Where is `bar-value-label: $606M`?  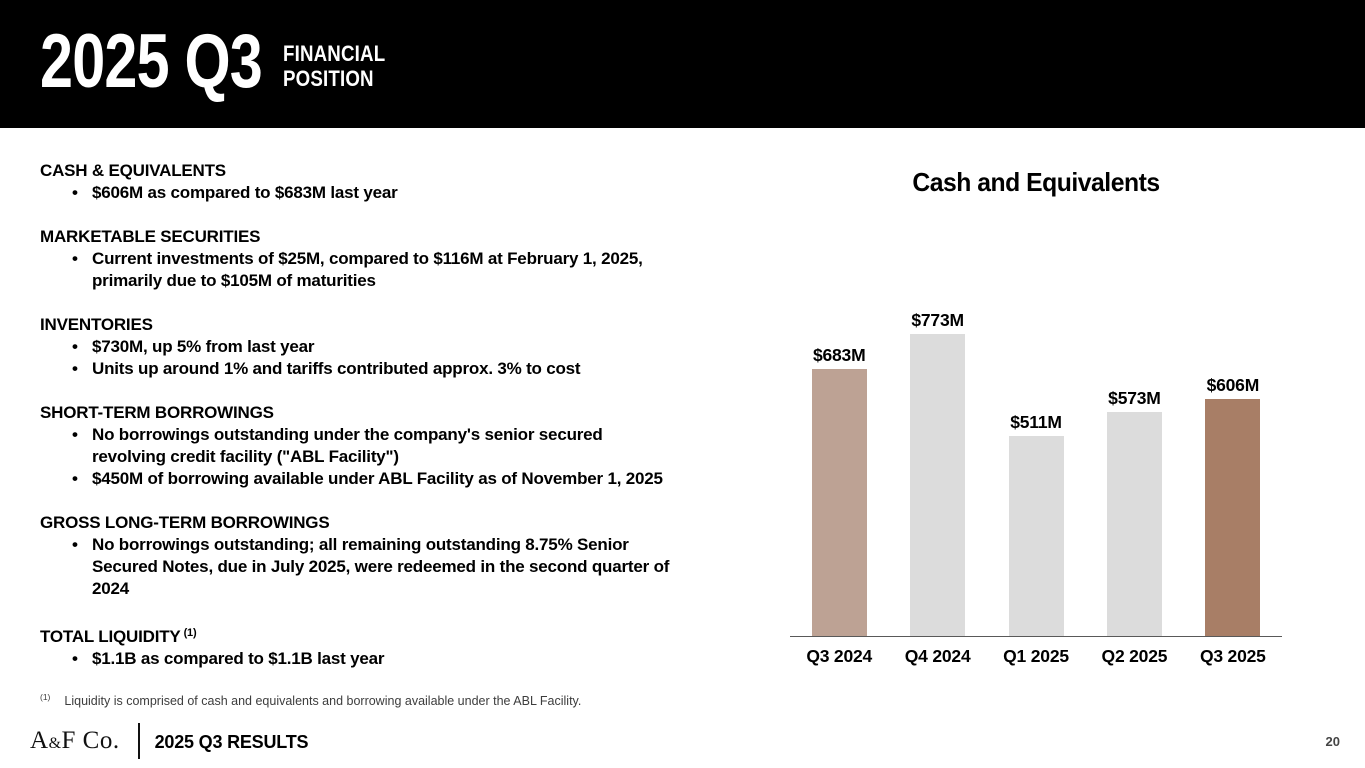
bar-value-label: $606M is located at coordinates (1233, 385).